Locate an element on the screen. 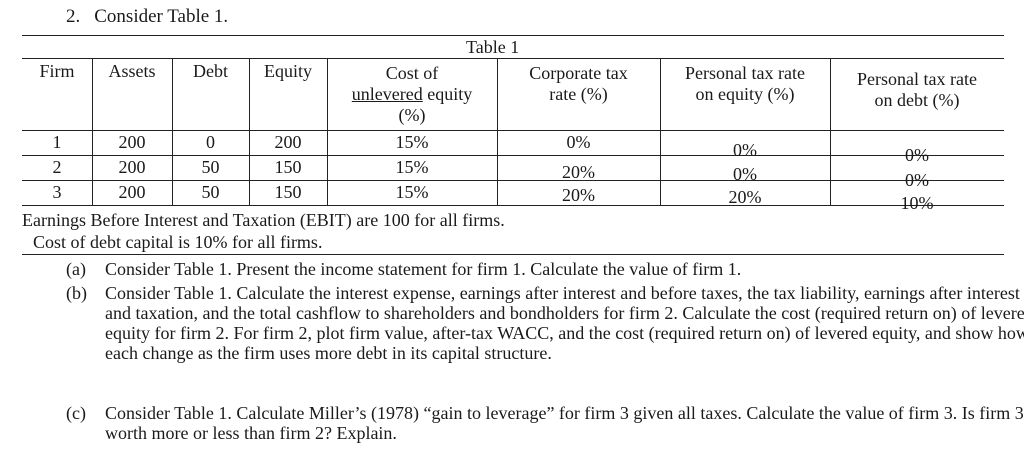 Image resolution: width=1024 pixels, height=454 pixels. caption-rule is located at coordinates (513, 58).